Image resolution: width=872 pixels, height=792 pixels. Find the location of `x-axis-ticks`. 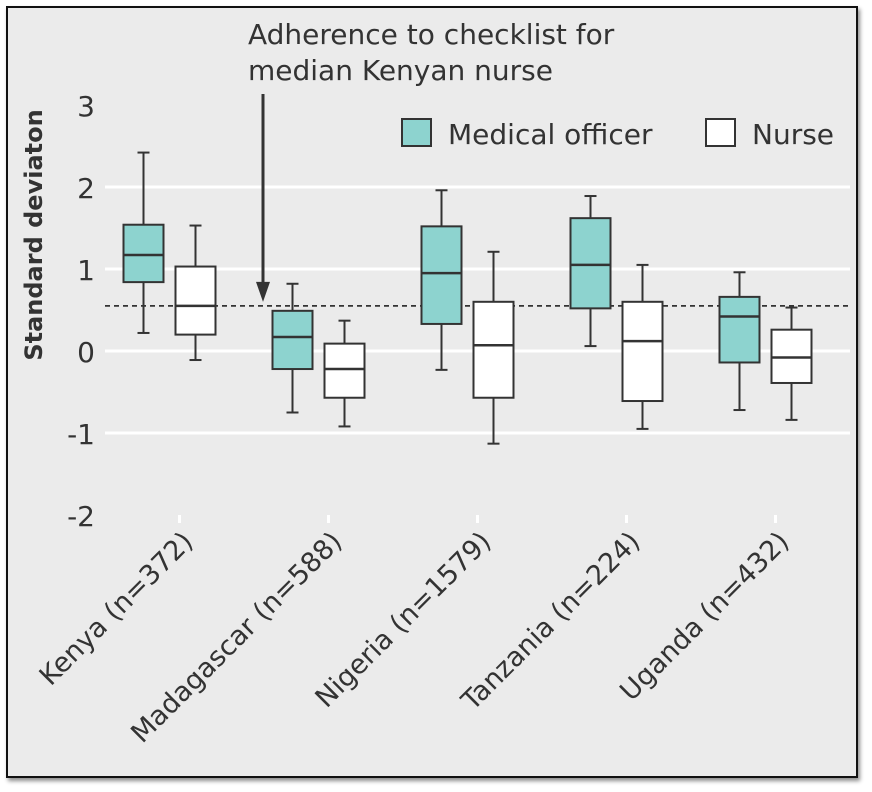

x-axis-ticks is located at coordinates (477, 519).